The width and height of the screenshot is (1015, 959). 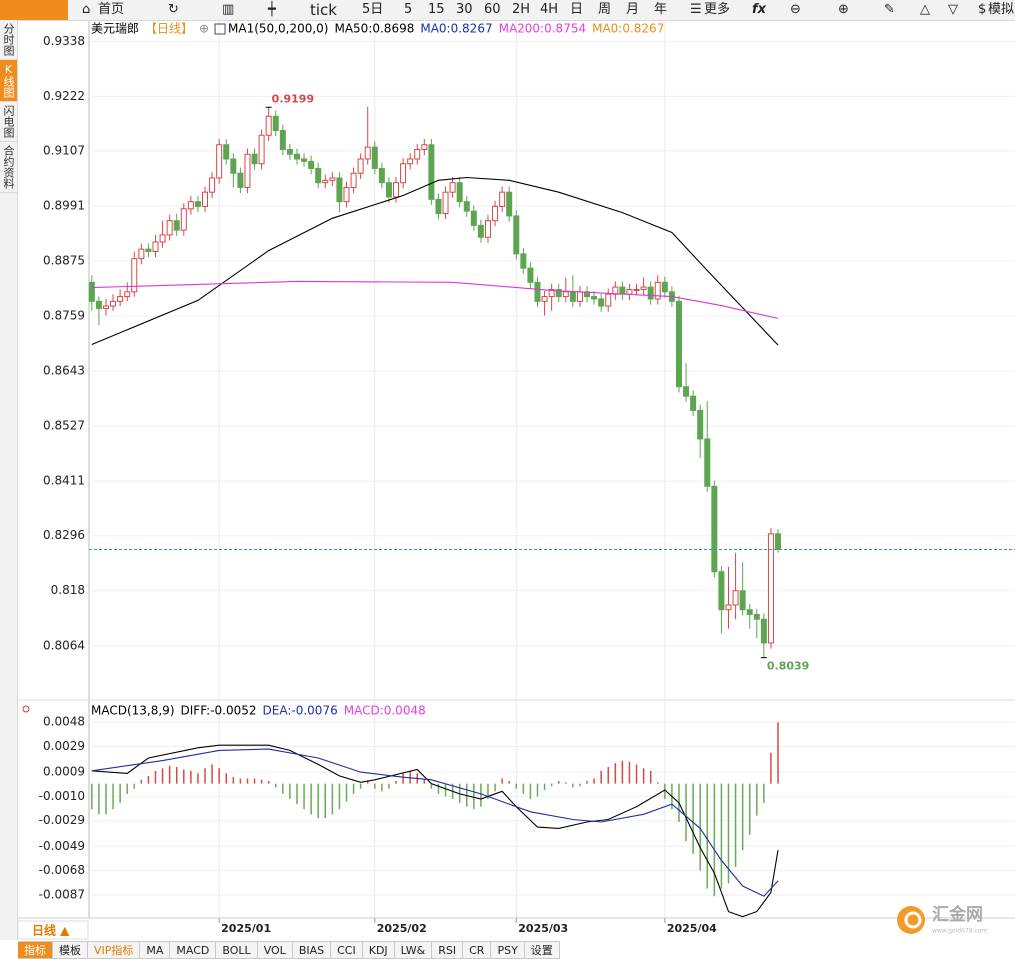 What do you see at coordinates (448, 950) in the screenshot?
I see `indicator-tab: RSI` at bounding box center [448, 950].